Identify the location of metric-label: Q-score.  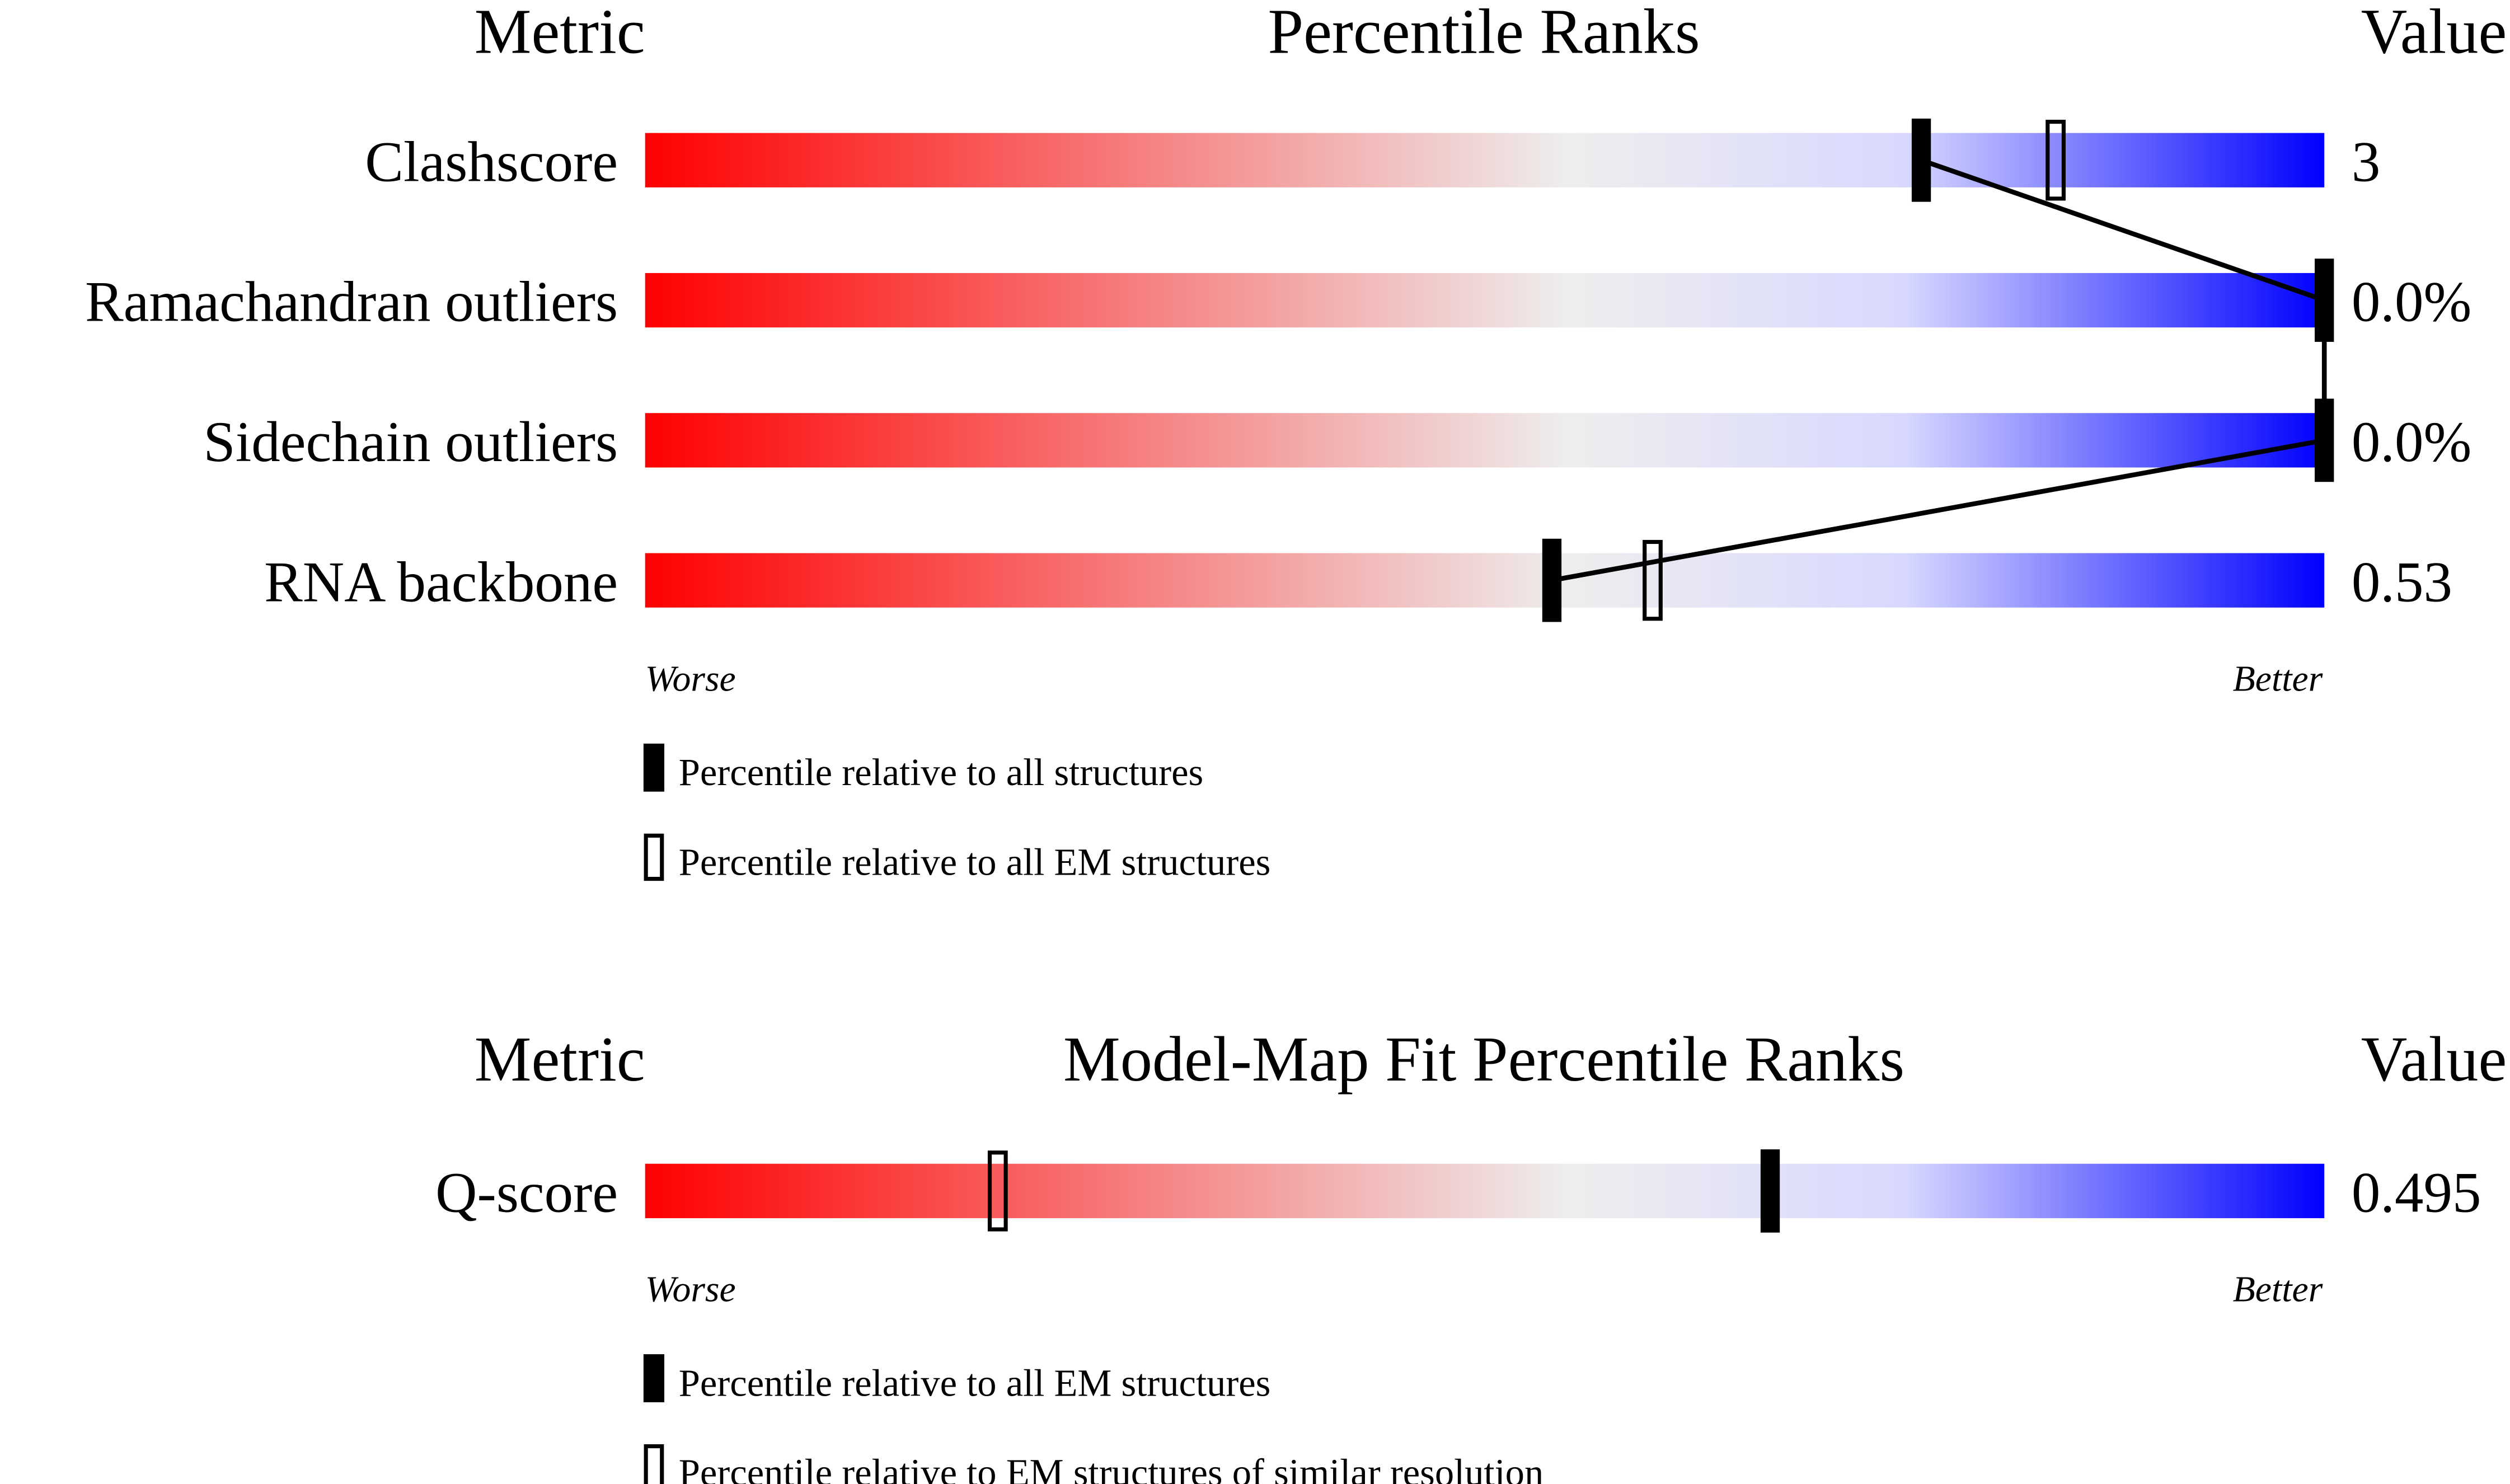
(526, 1193).